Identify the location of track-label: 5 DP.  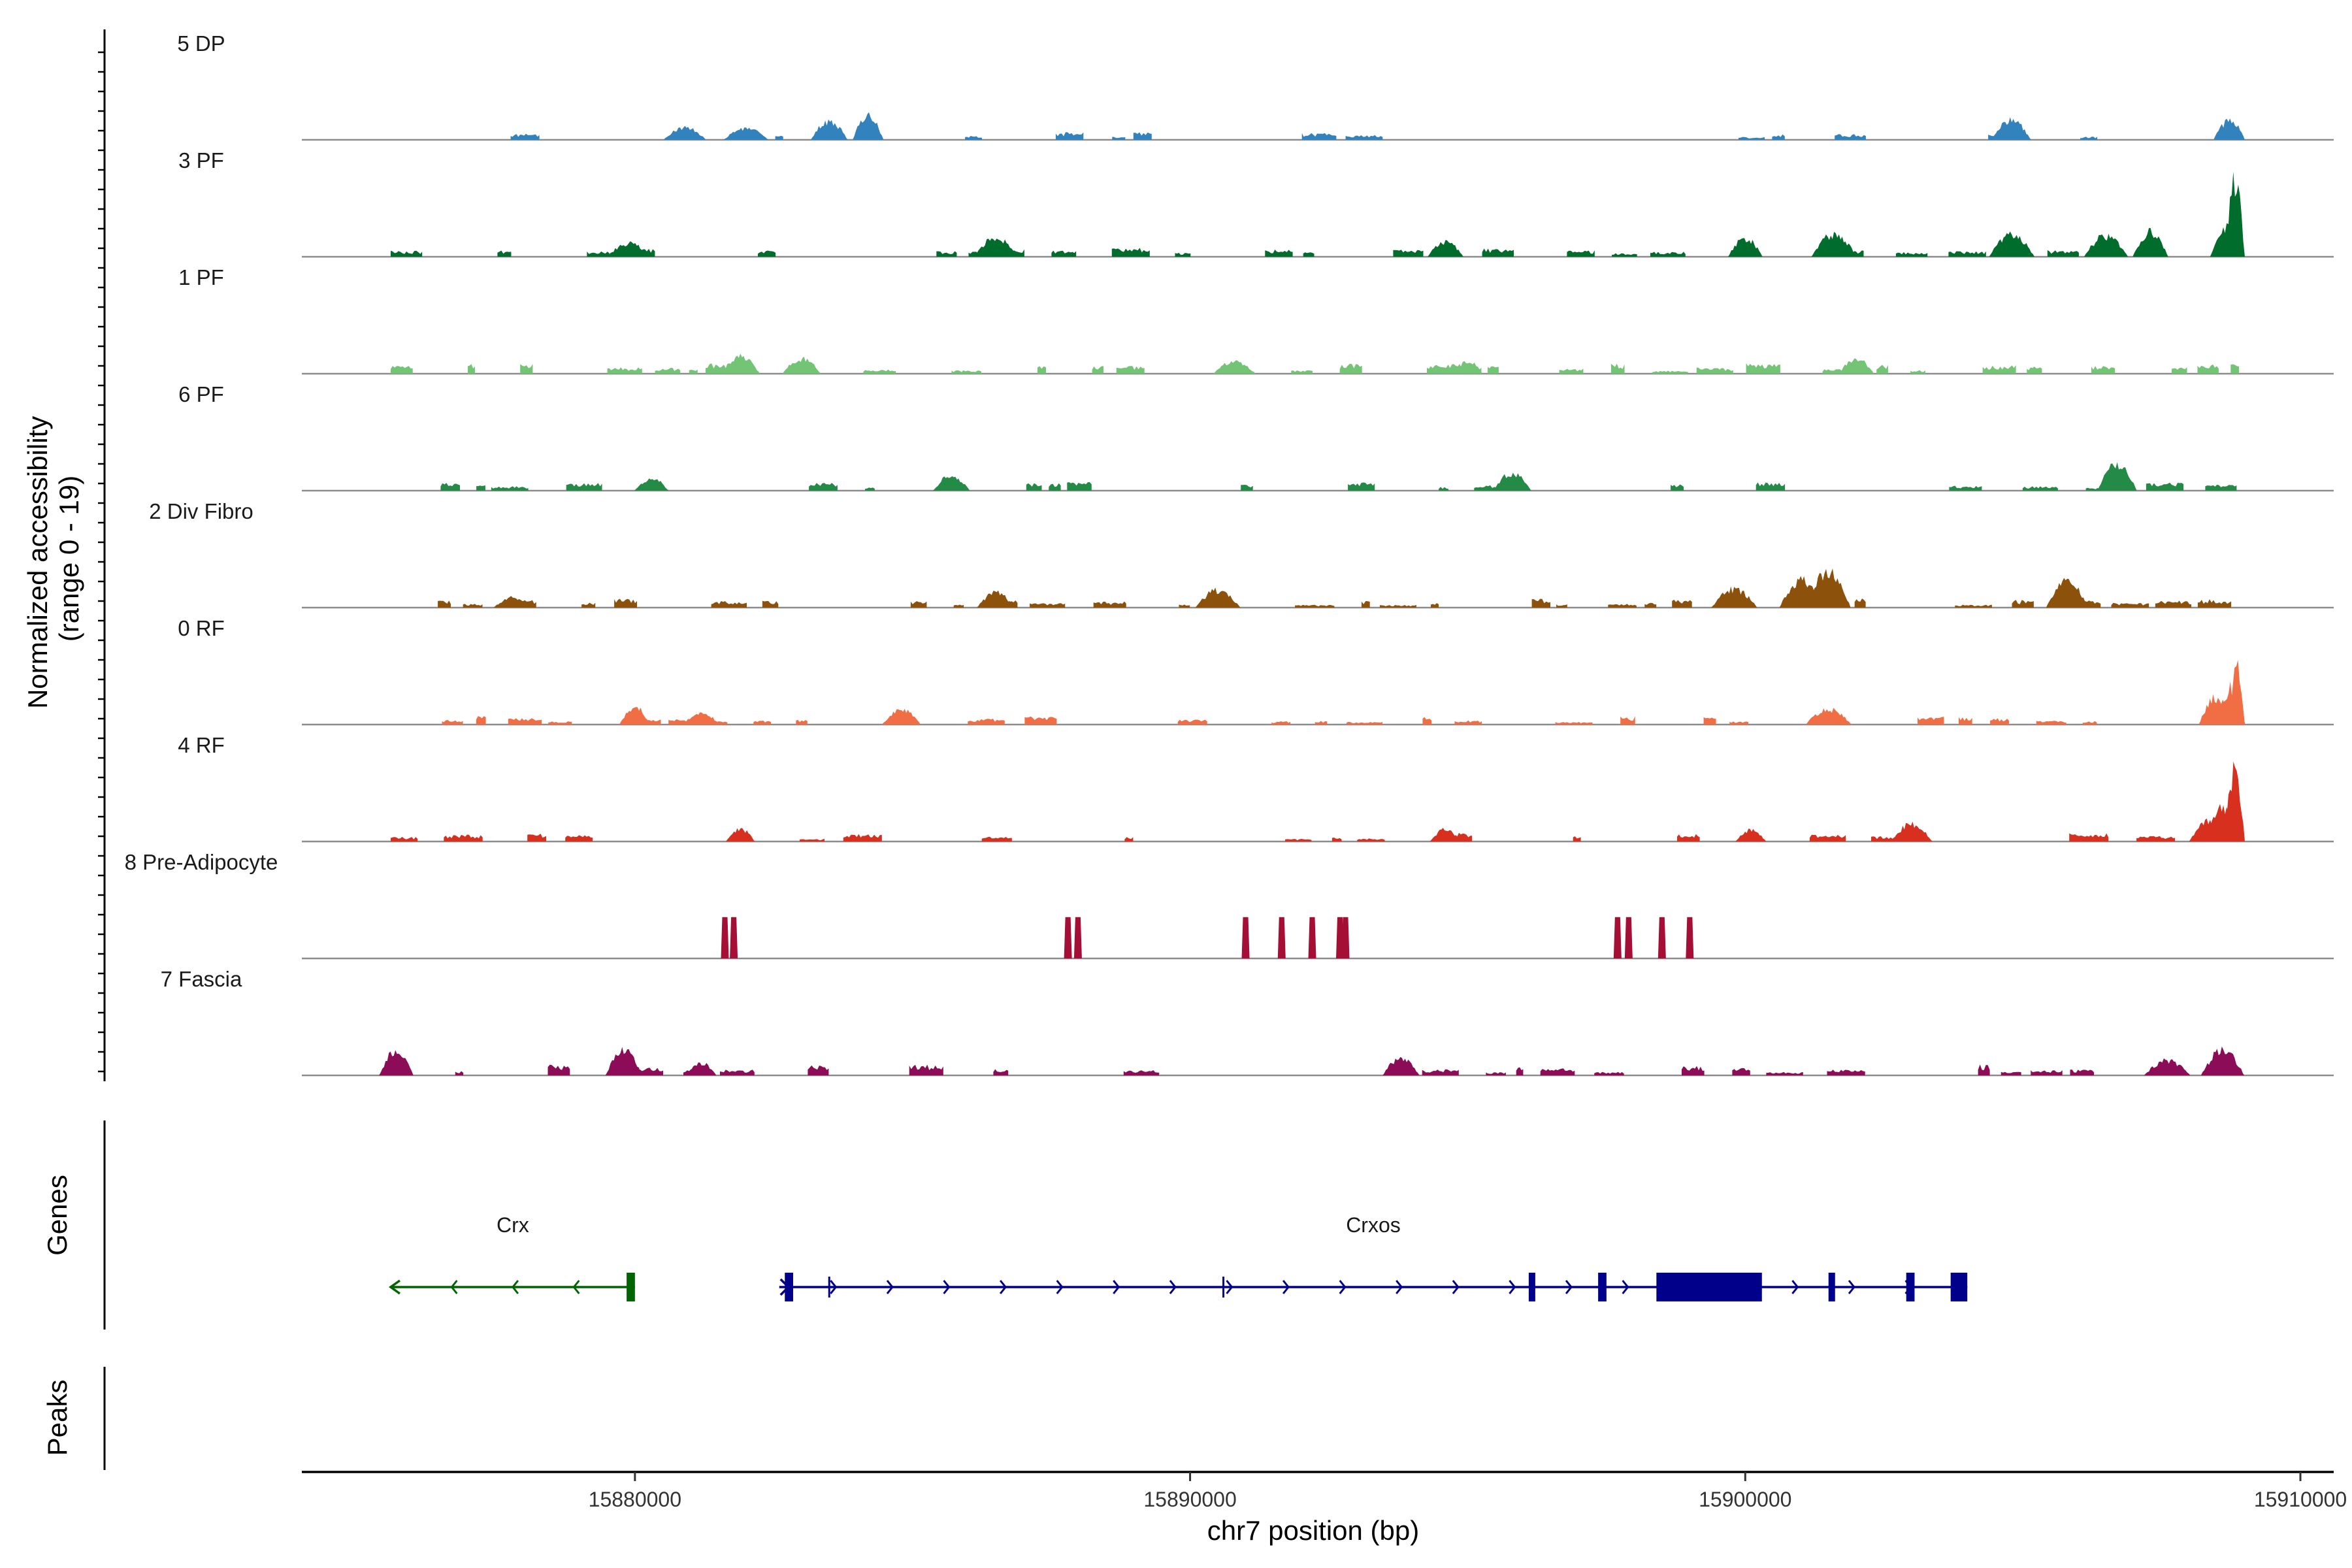
(201, 43).